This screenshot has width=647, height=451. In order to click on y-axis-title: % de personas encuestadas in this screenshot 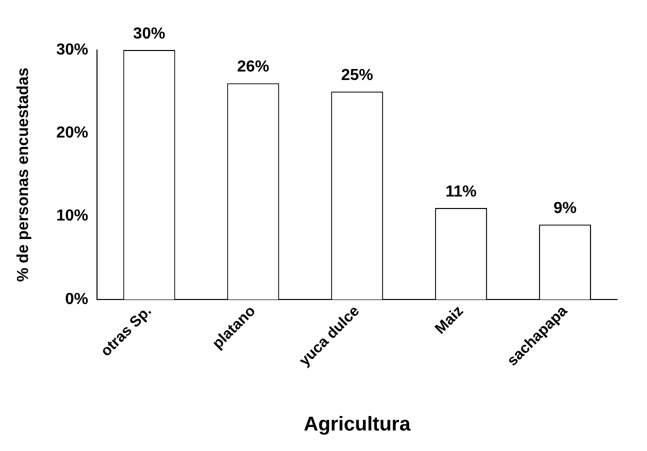, I will do `click(23, 174)`.